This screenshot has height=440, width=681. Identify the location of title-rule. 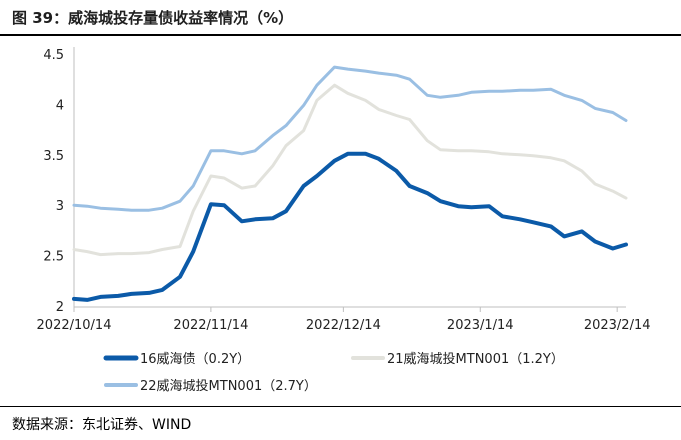
(340, 35).